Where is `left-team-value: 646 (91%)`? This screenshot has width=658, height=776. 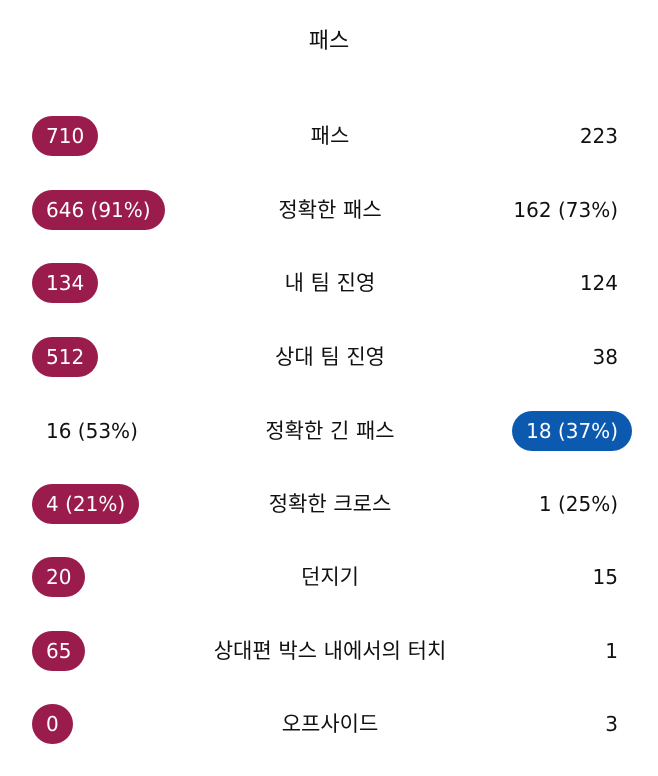 left-team-value: 646 (91%) is located at coordinates (98, 210).